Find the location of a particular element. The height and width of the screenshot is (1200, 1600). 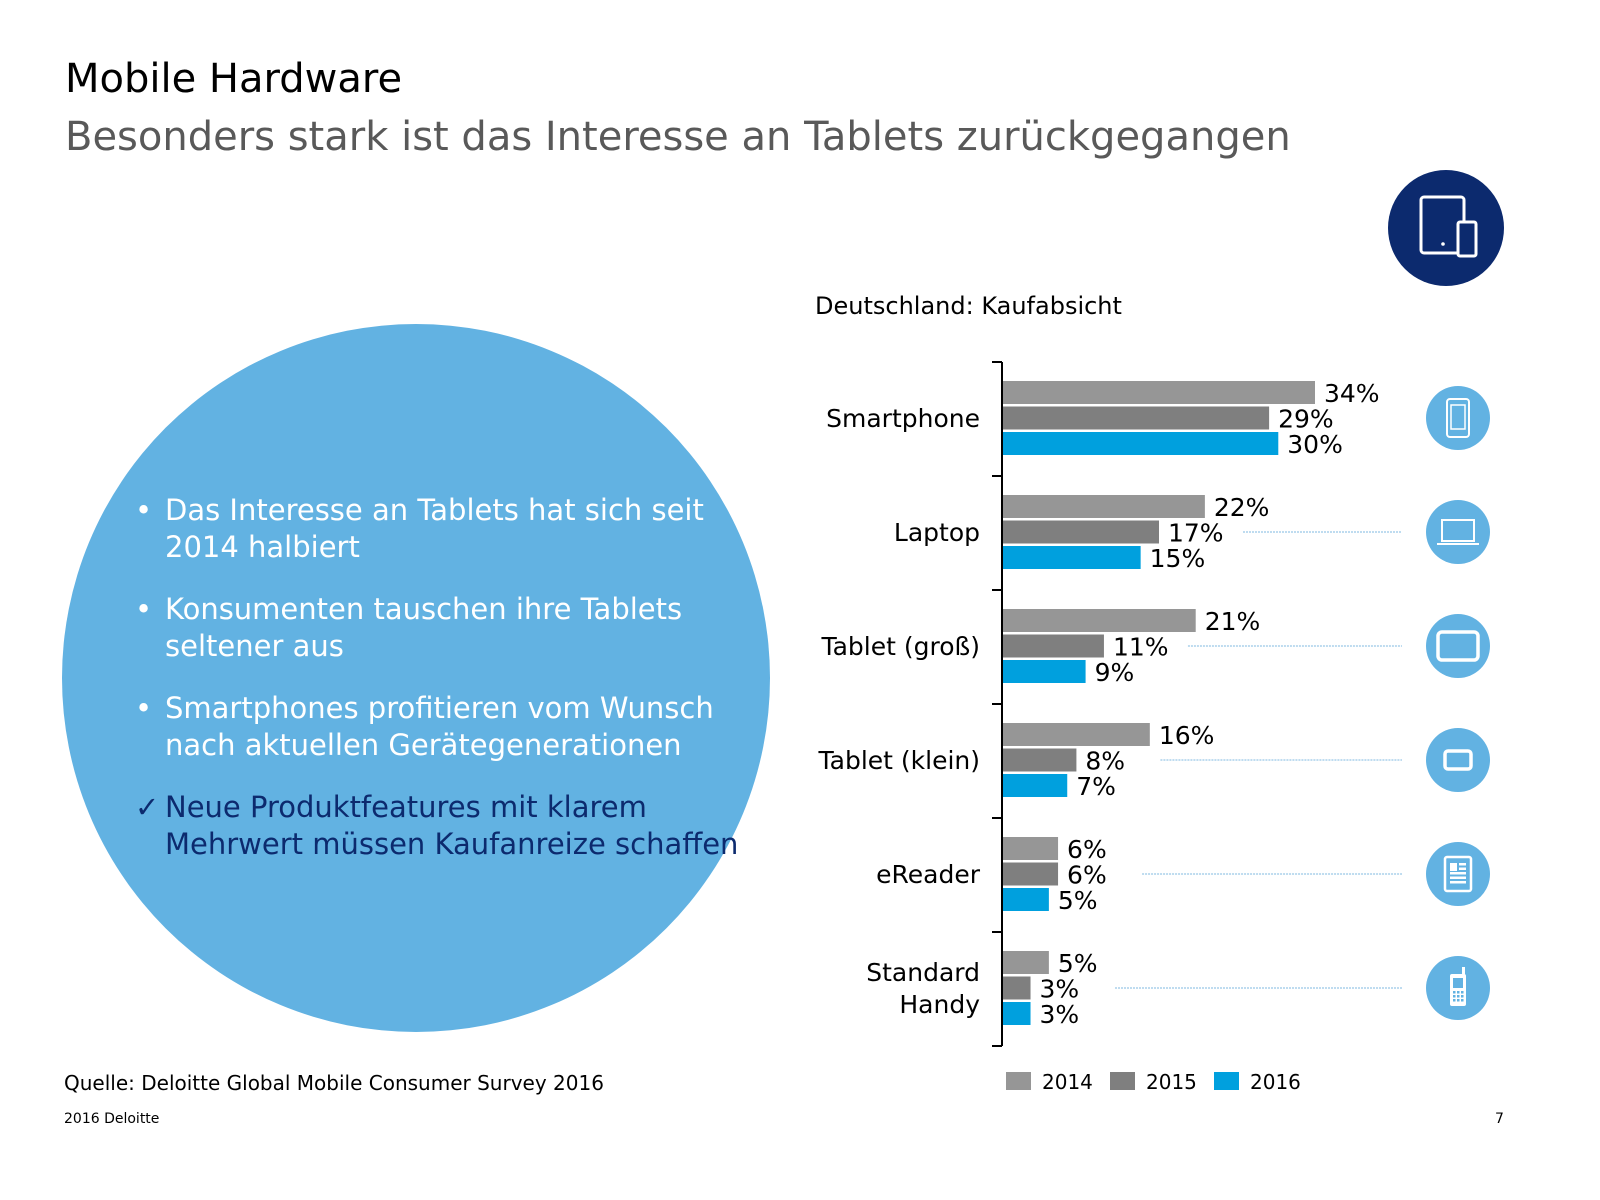

chart-title: Deutschland: Kaufabsicht is located at coordinates (968, 306).